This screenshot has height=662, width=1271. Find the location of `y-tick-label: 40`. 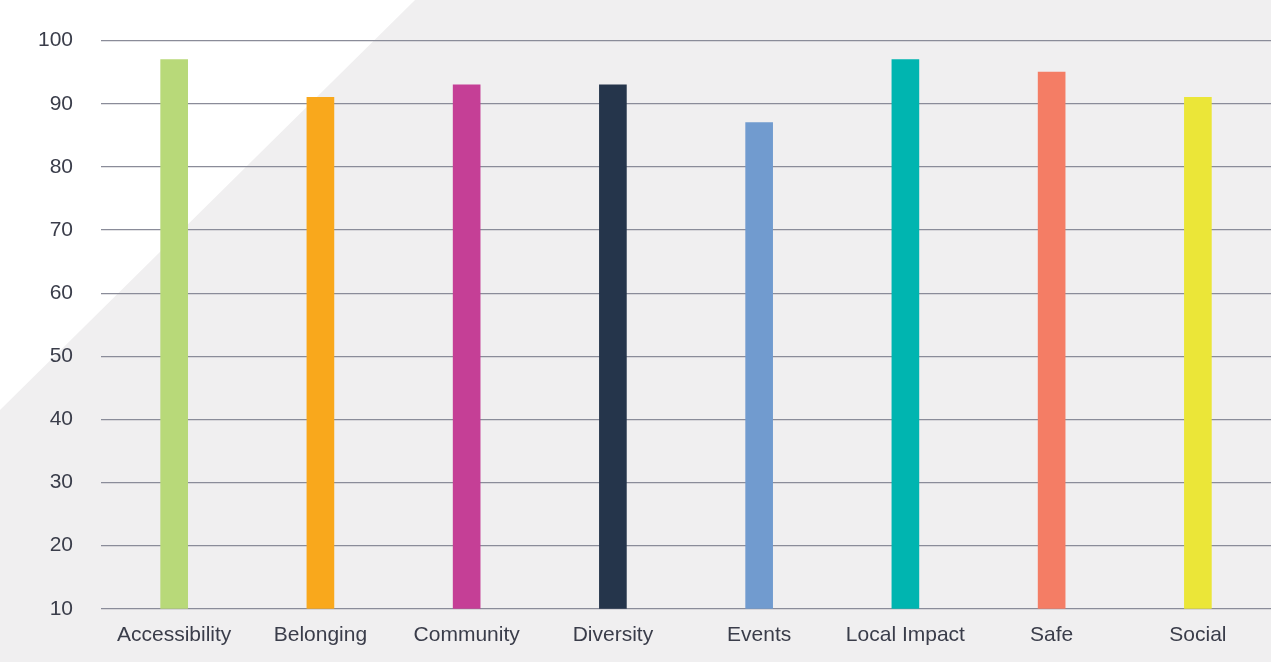

y-tick-label: 40 is located at coordinates (61, 418).